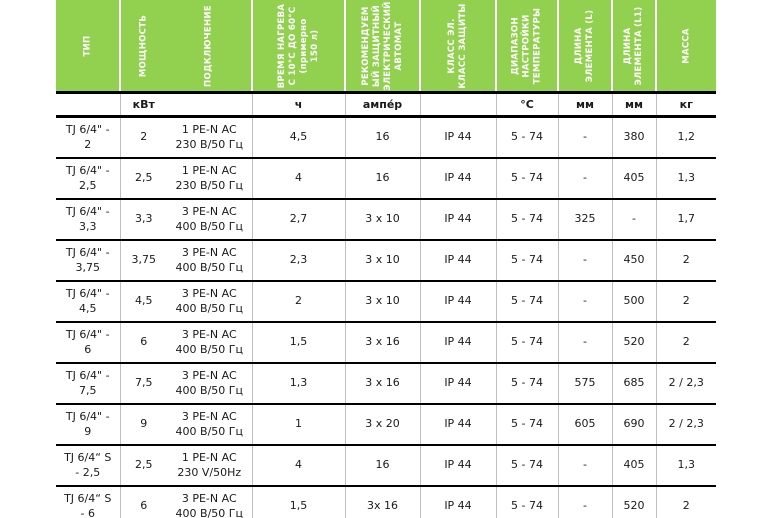 The image size is (769, 518). Describe the element at coordinates (584, 425) in the screenshot. I see `table-cell: 605` at that location.